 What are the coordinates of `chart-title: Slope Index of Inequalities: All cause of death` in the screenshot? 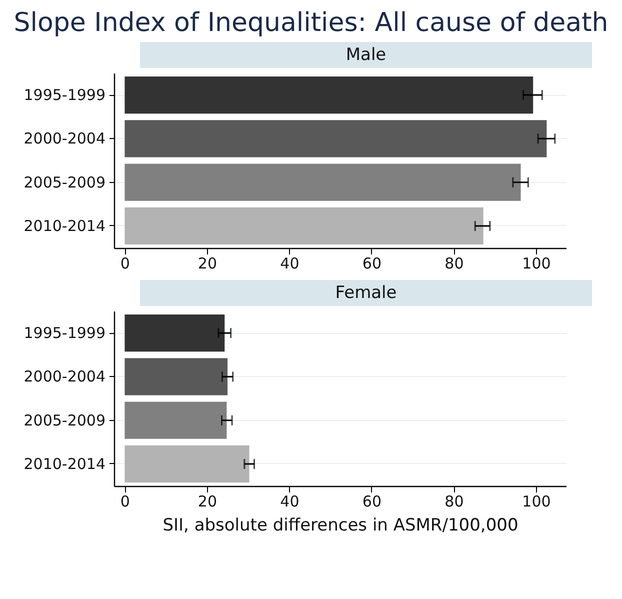 It's located at (311, 23).